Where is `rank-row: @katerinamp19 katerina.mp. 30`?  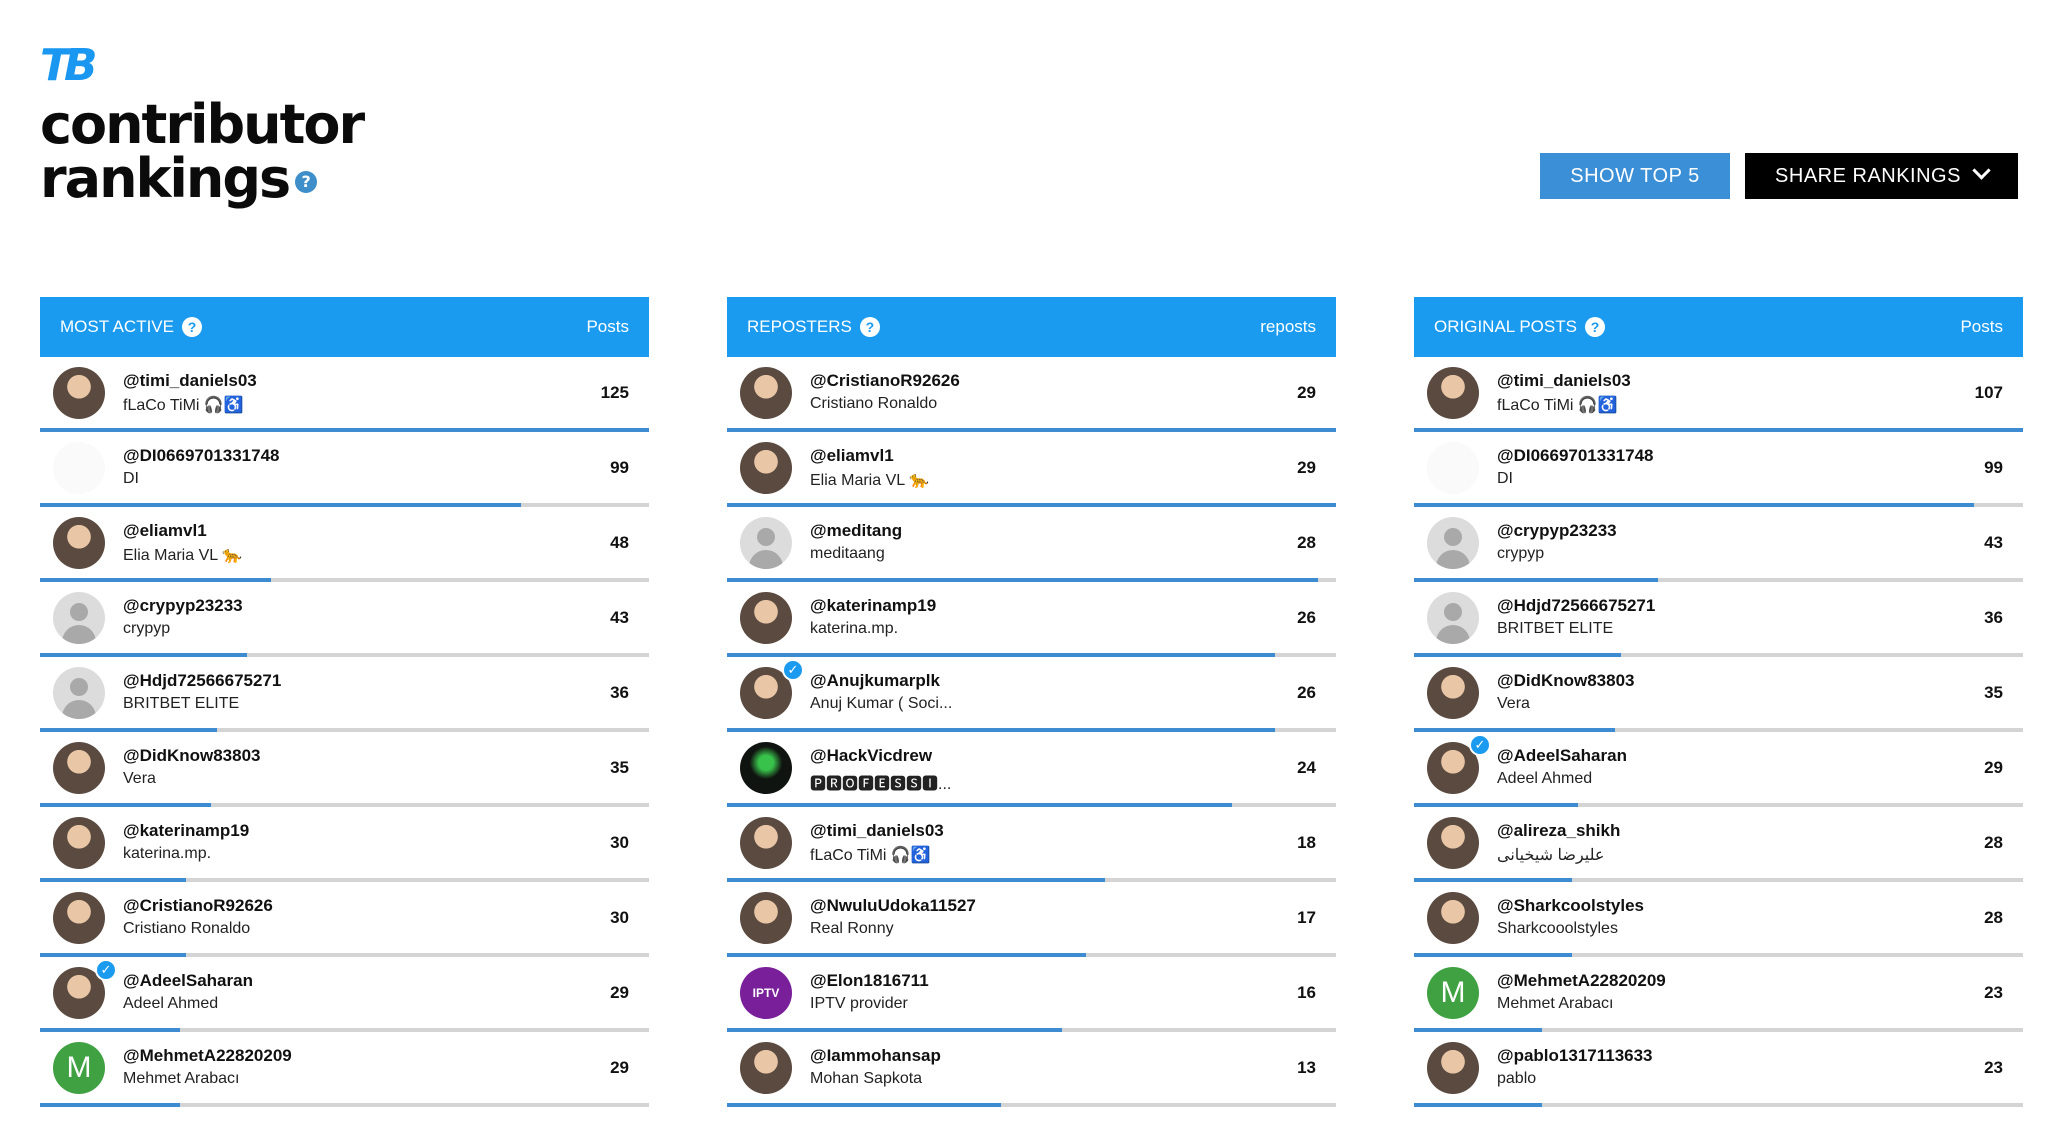 rank-row: @katerinamp19 katerina.mp. 30 is located at coordinates (344, 844).